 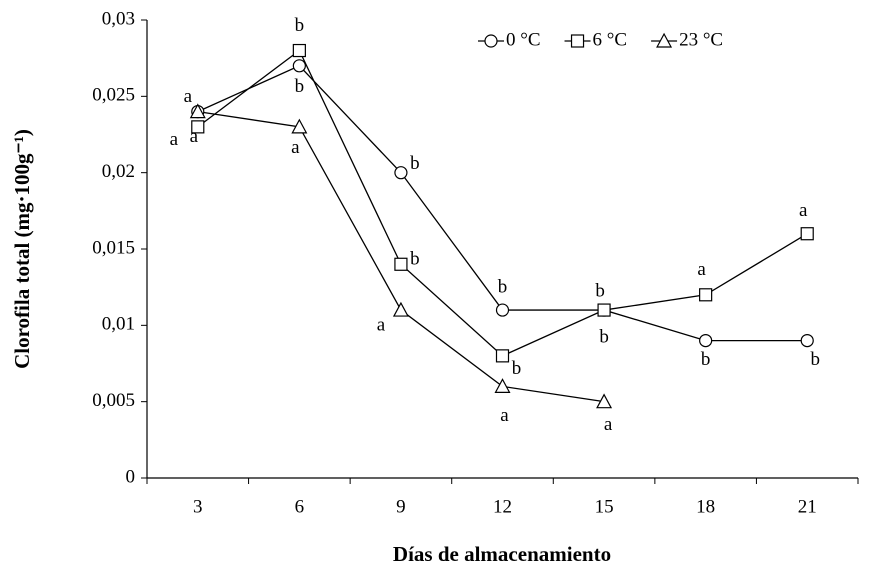 What do you see at coordinates (701, 39) in the screenshot?
I see `legend-label: 23 °C` at bounding box center [701, 39].